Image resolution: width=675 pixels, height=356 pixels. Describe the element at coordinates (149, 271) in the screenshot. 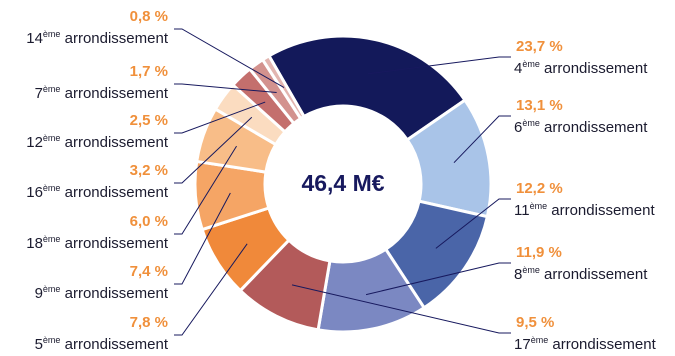

I see `slice-percentage-label: 7,4 %` at that location.